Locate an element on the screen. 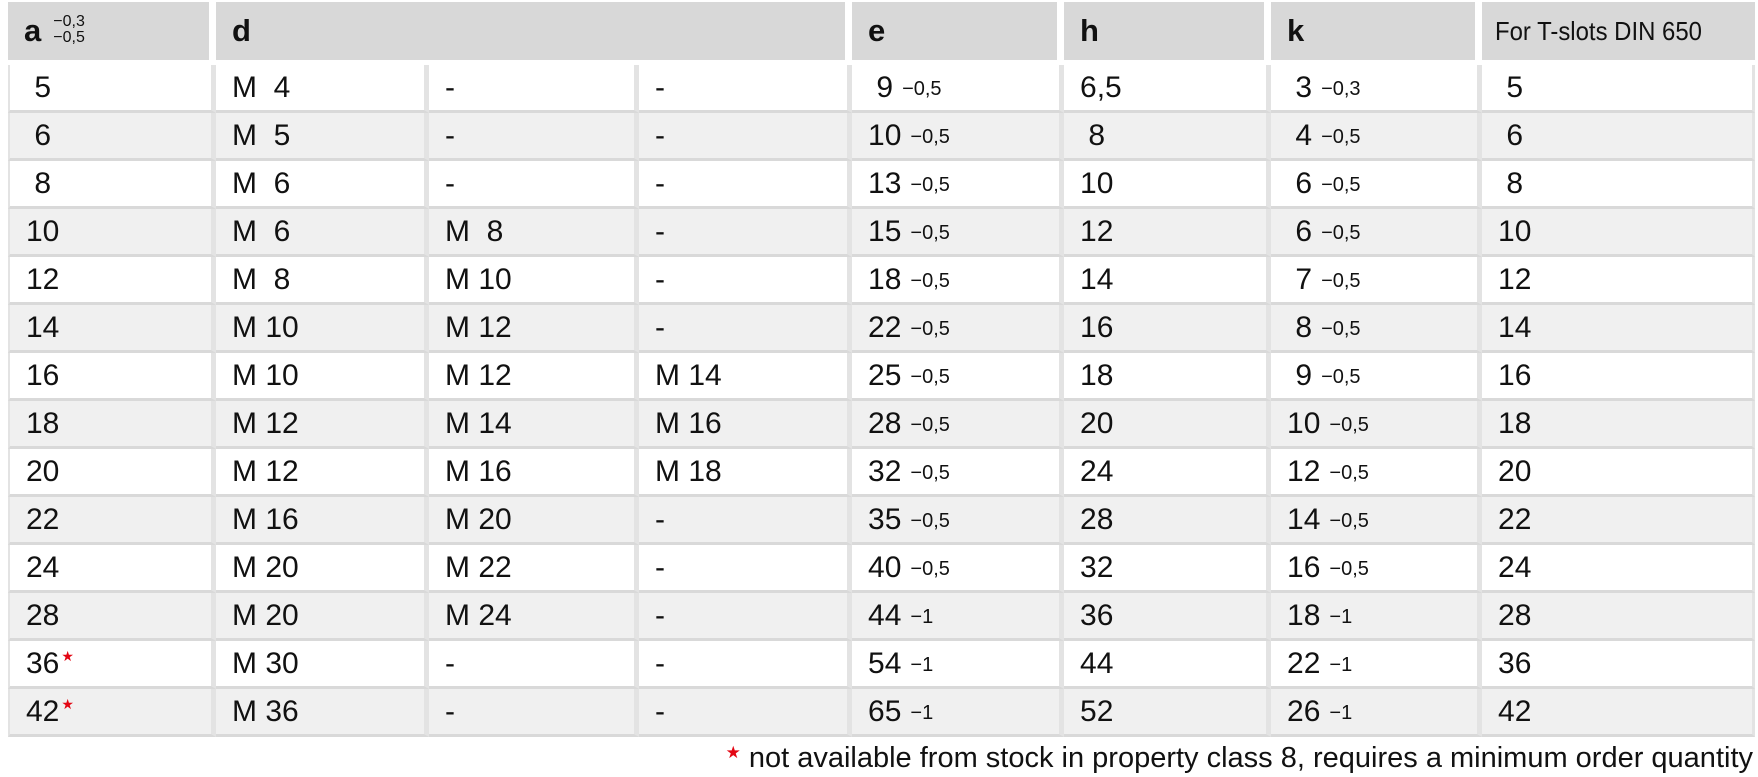 Image resolution: width=1758 pixels, height=777 pixels. cell-value: 12 is located at coordinates (1515, 279).